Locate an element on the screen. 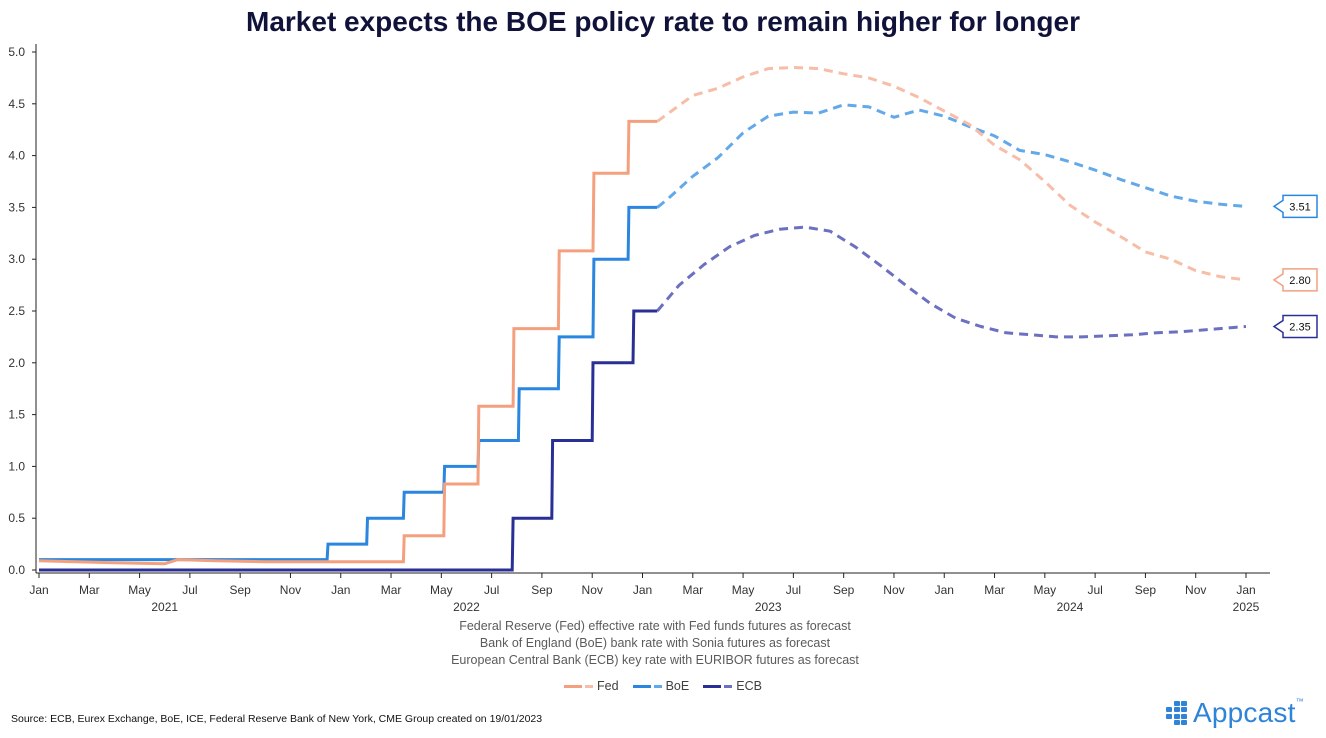 This screenshot has height=738, width=1326. end-label-fed: 2.80 is located at coordinates (1299, 281).